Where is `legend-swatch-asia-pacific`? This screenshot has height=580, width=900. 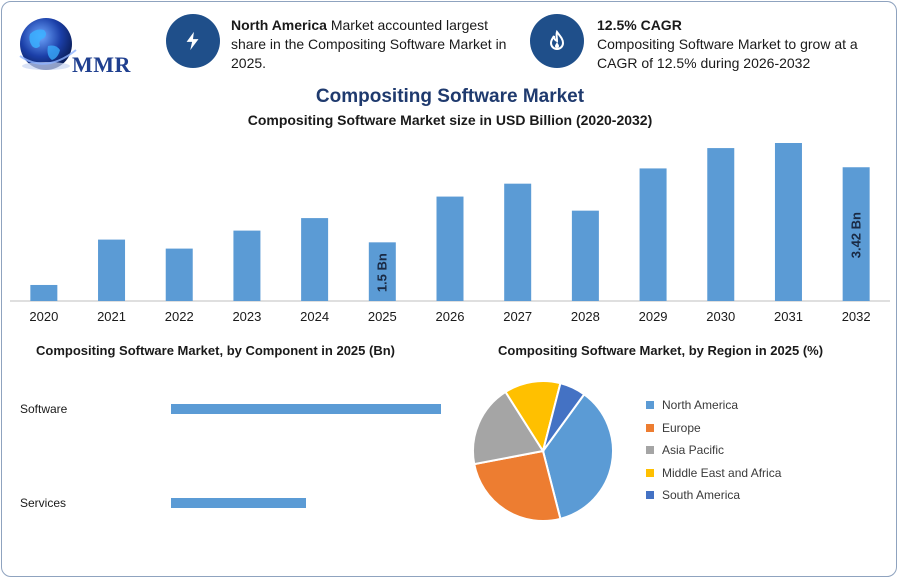
legend-swatch-asia-pacific is located at coordinates (650, 450).